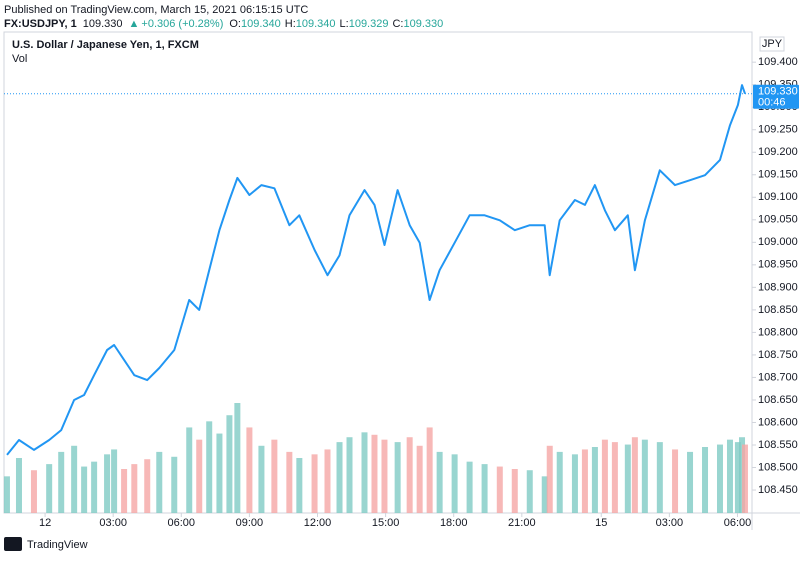 This screenshot has height=565, width=800. What do you see at coordinates (778, 92) in the screenshot?
I see `last-price-label: 109.330` at bounding box center [778, 92].